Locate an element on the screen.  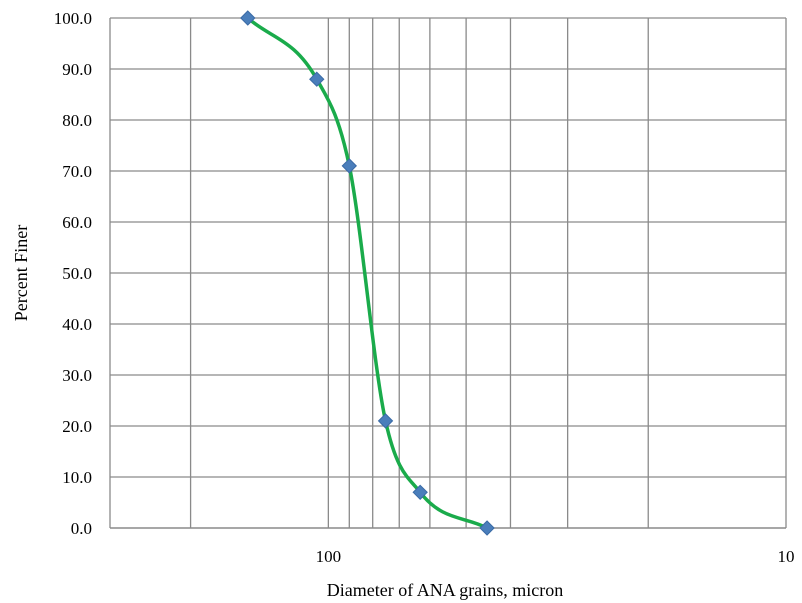
y-tick-label: 40.0 is located at coordinates (77, 324).